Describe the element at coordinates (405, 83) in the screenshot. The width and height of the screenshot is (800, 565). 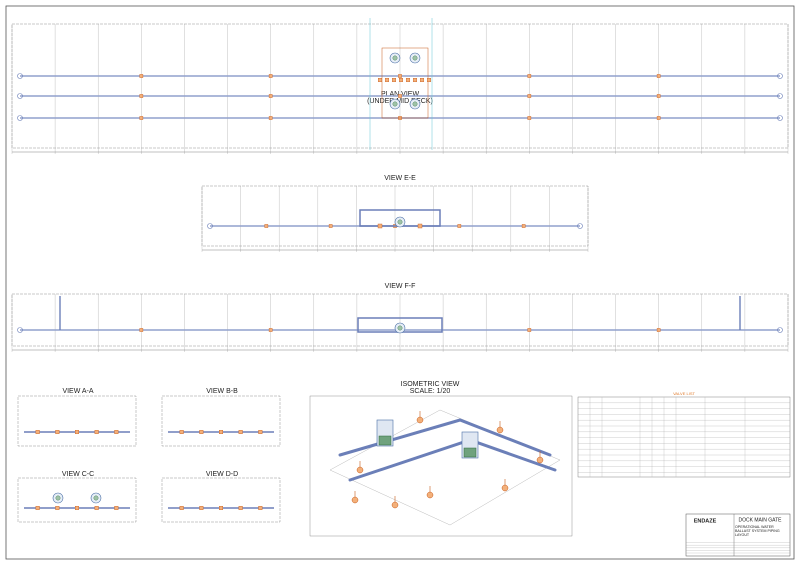
I see `pump-room` at that location.